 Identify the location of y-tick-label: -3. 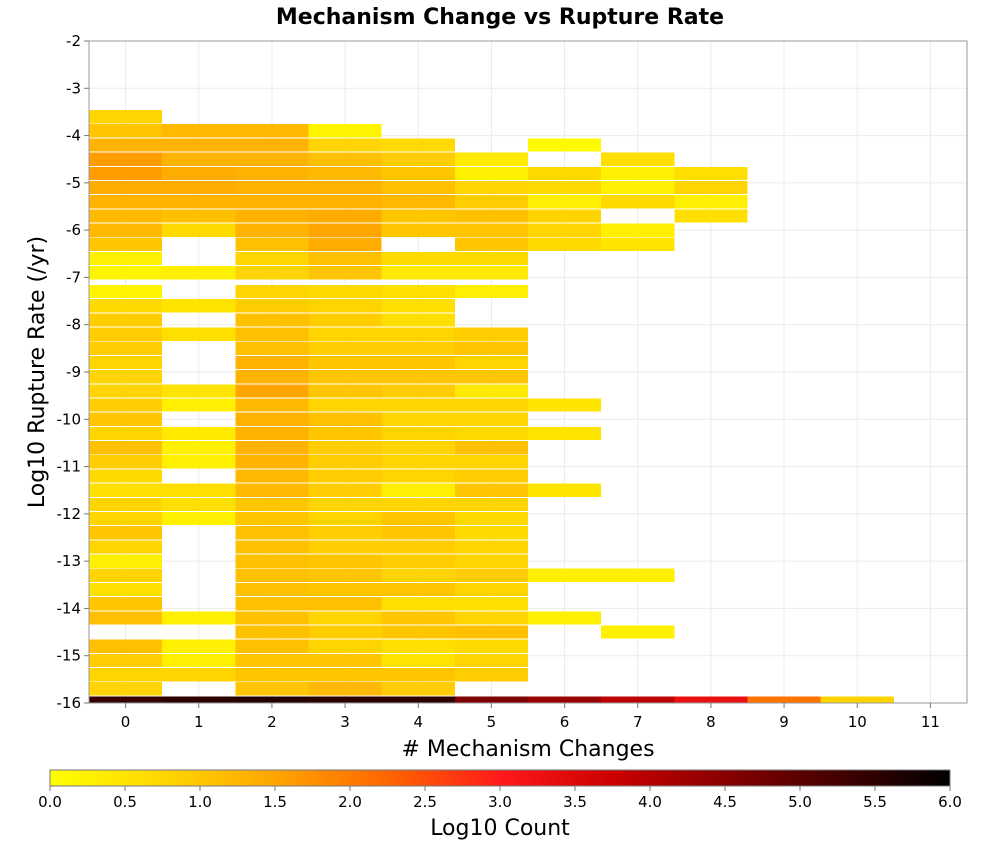
(73, 88).